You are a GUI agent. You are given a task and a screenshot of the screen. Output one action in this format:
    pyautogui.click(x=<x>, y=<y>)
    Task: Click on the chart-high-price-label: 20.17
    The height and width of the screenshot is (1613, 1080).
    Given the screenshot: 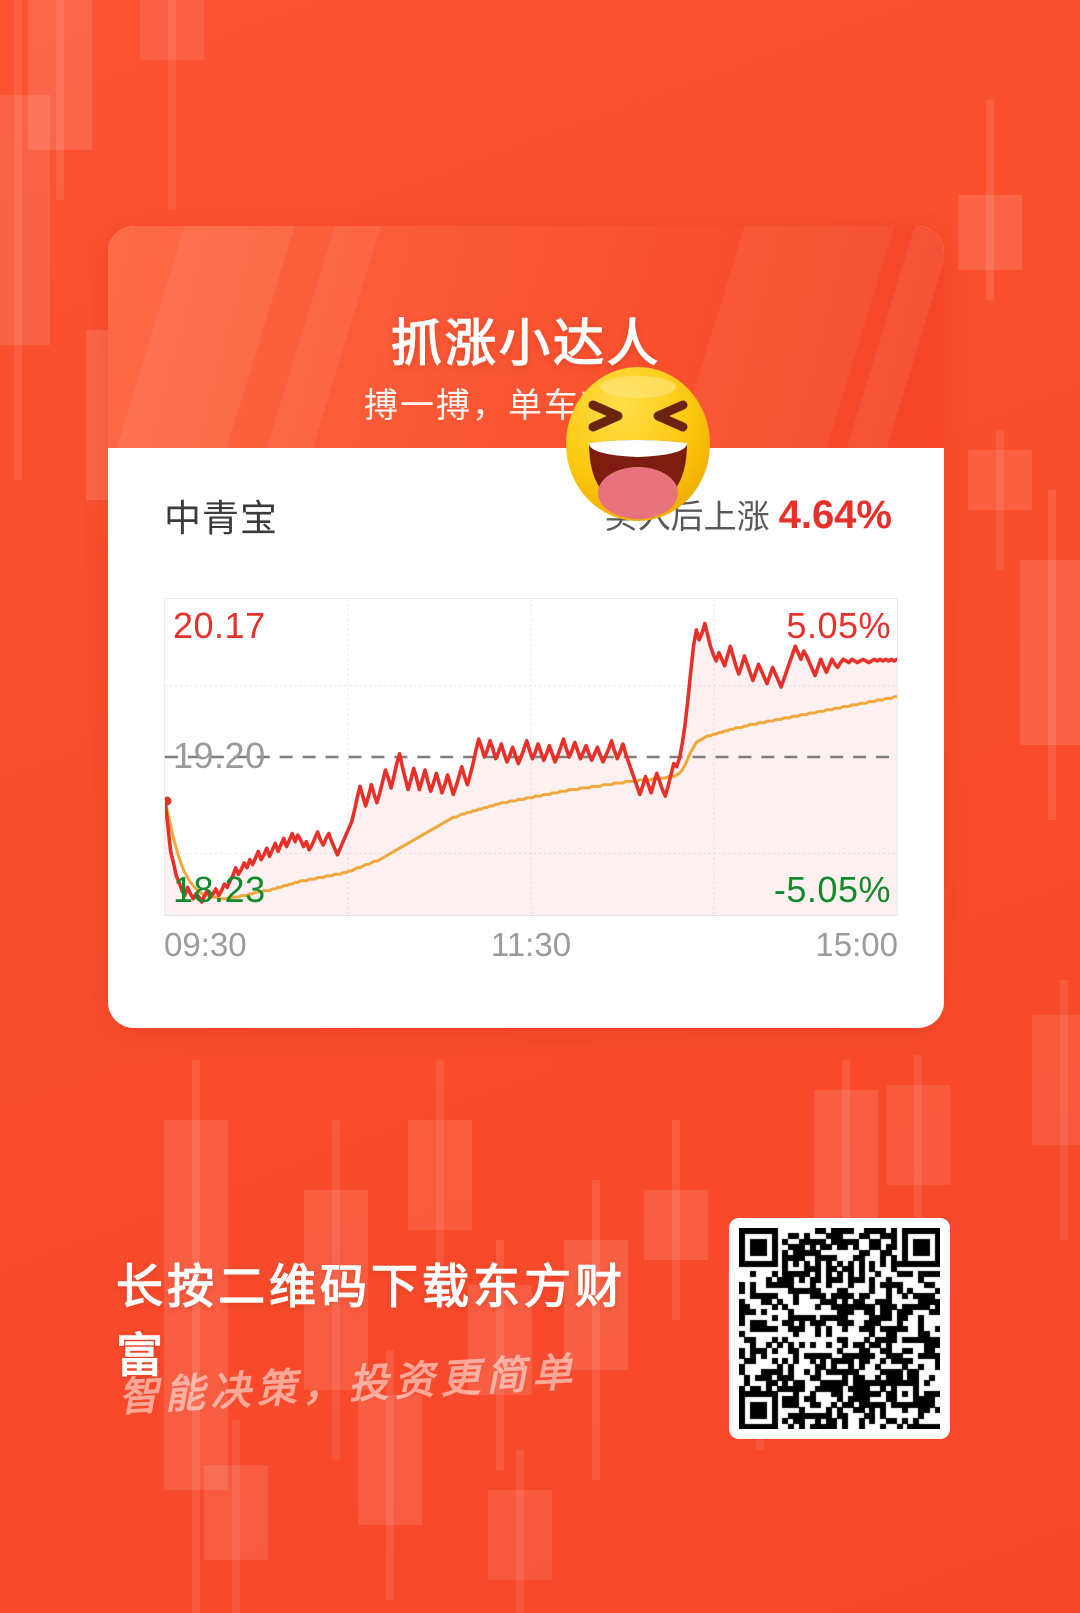 What is the action you would take?
    pyautogui.click(x=219, y=625)
    